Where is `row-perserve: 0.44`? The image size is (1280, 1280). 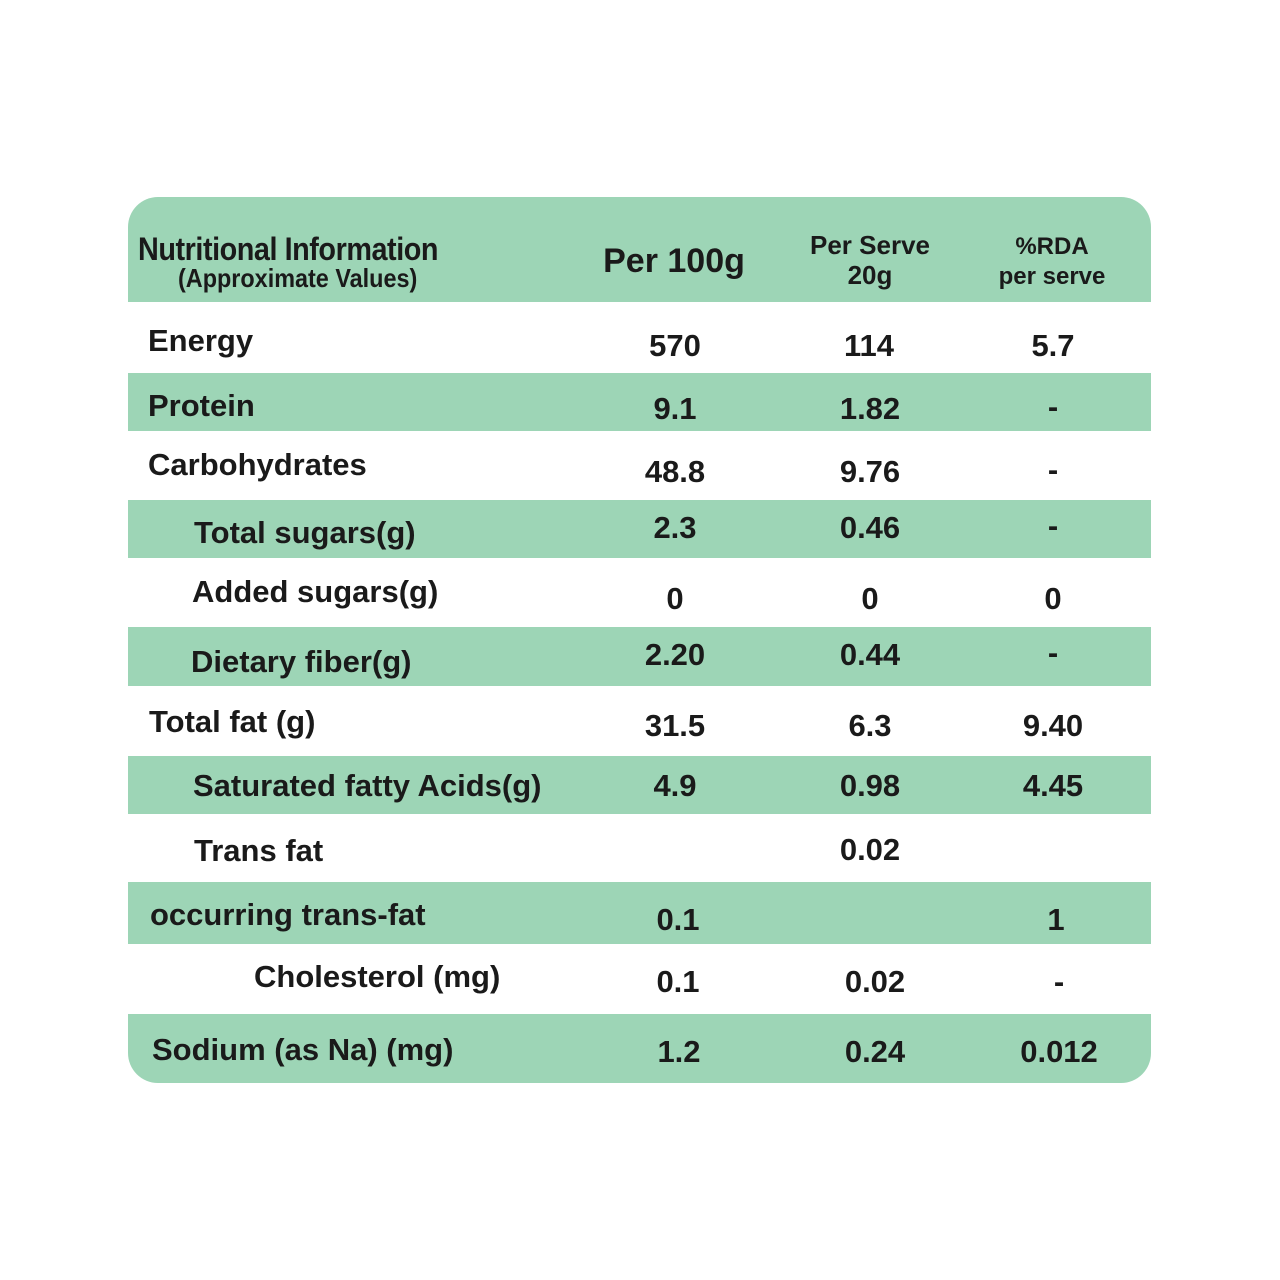 row-perserve: 0.44 is located at coordinates (870, 654).